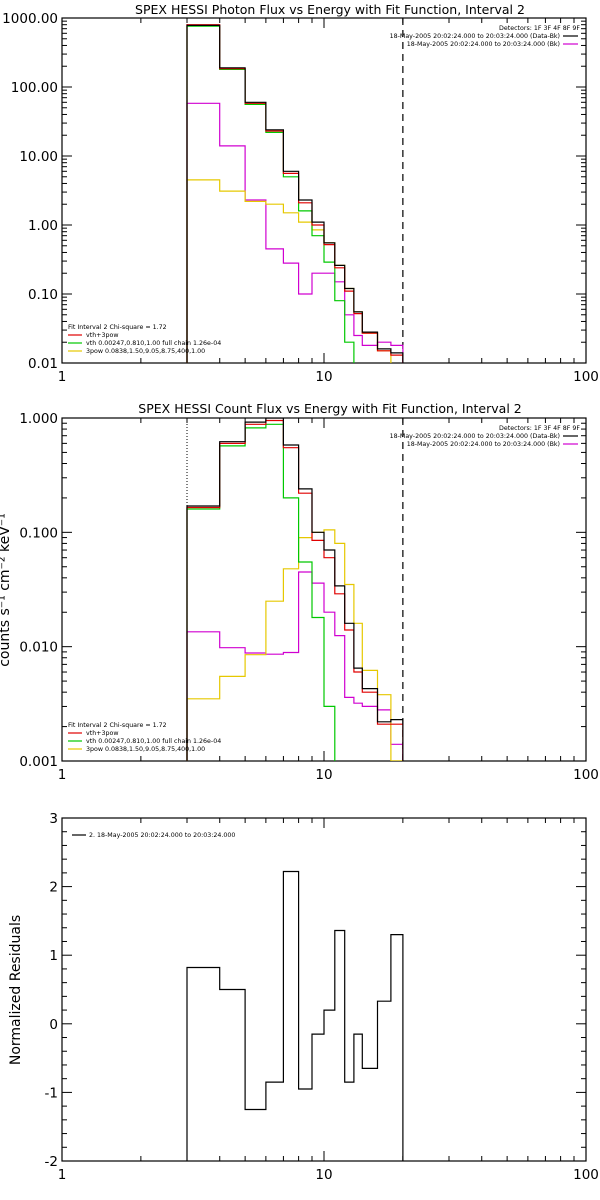 The height and width of the screenshot is (1200, 600). I want to click on residuals-y-tick-label: -2, so click(51, 1162).